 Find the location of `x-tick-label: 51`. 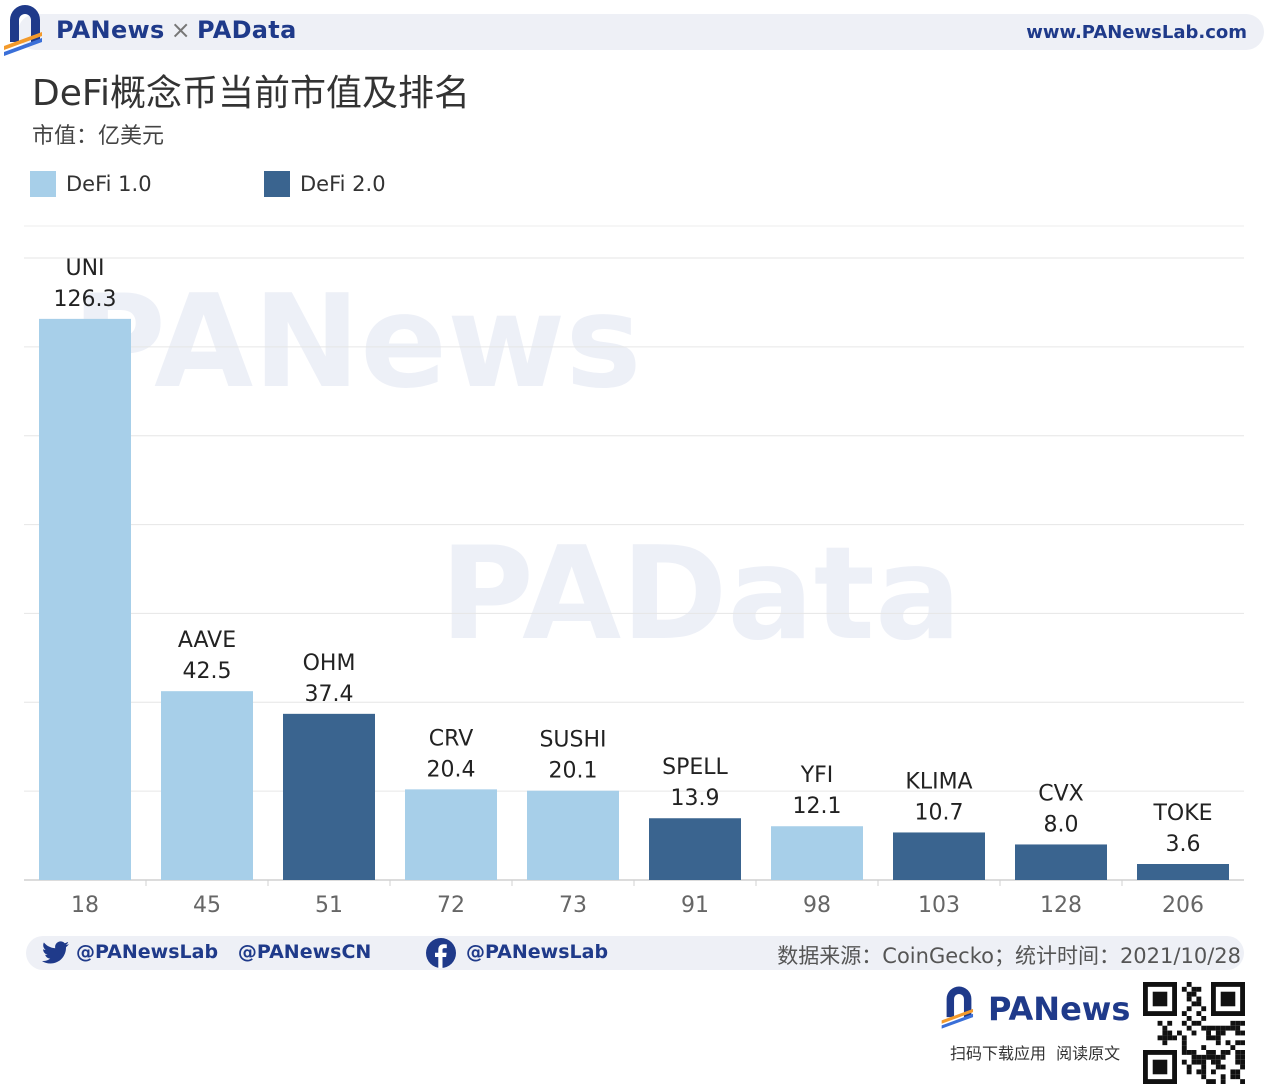

x-tick-label: 51 is located at coordinates (329, 905).